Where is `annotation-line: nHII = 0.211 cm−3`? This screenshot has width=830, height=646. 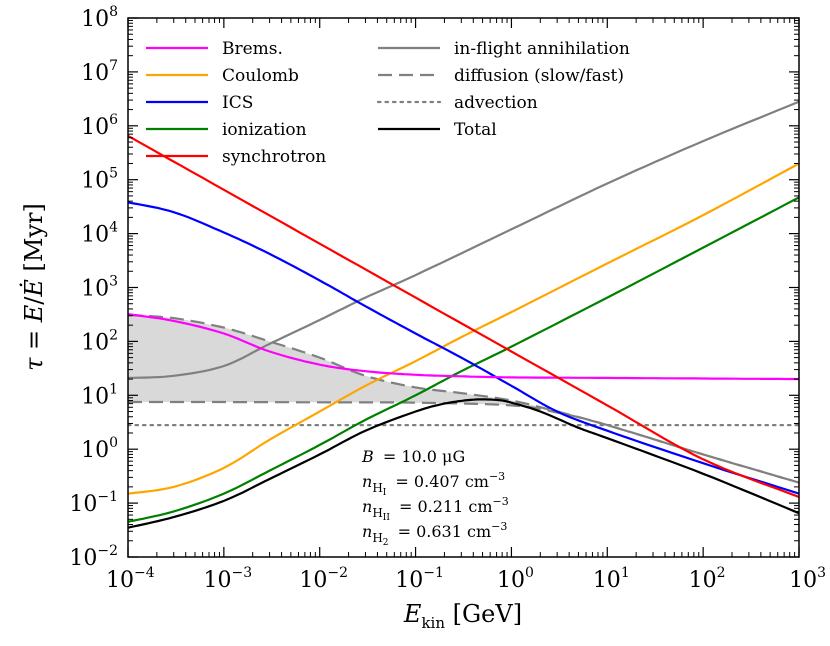
annotation-line: nHII = 0.211 cm−3 is located at coordinates (435, 509).